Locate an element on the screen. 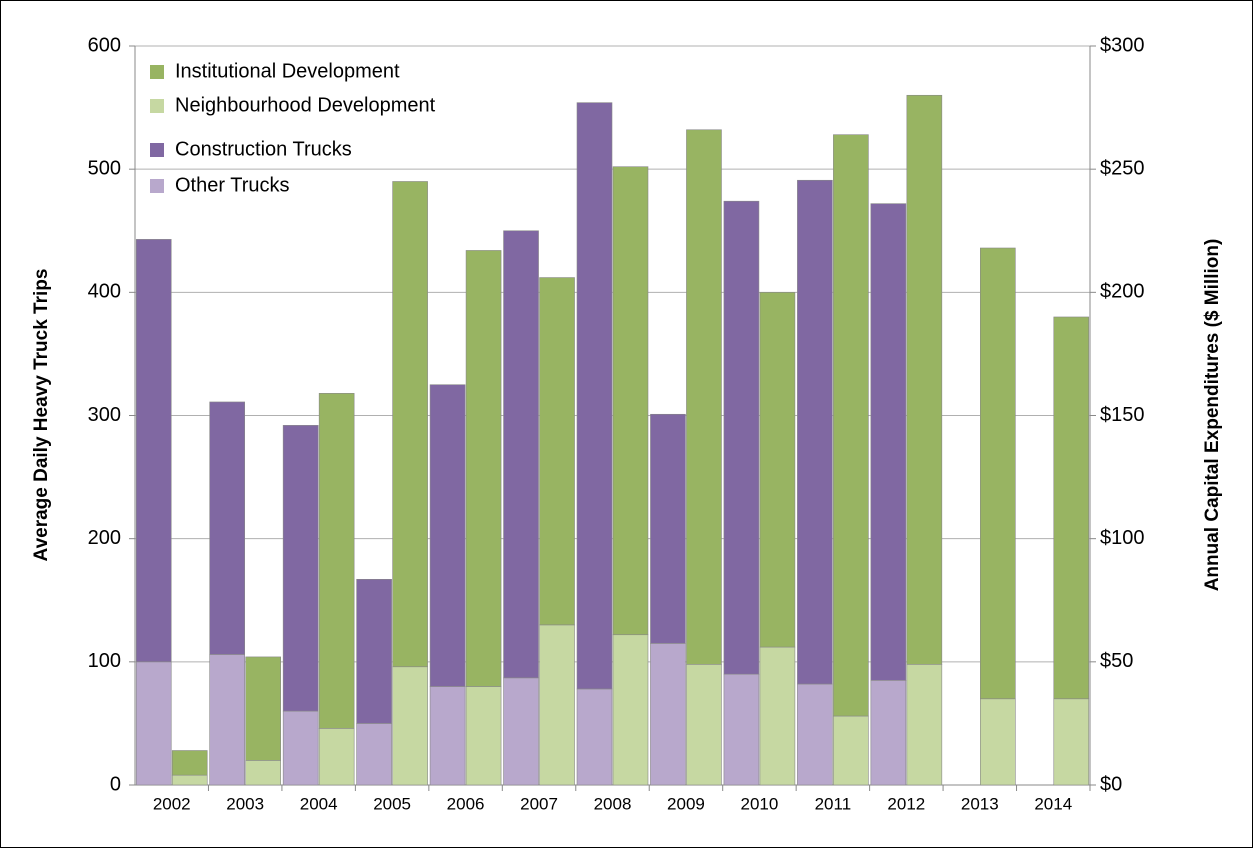 Image resolution: width=1253 pixels, height=848 pixels. x-tick-label: 2010 is located at coordinates (760, 803).